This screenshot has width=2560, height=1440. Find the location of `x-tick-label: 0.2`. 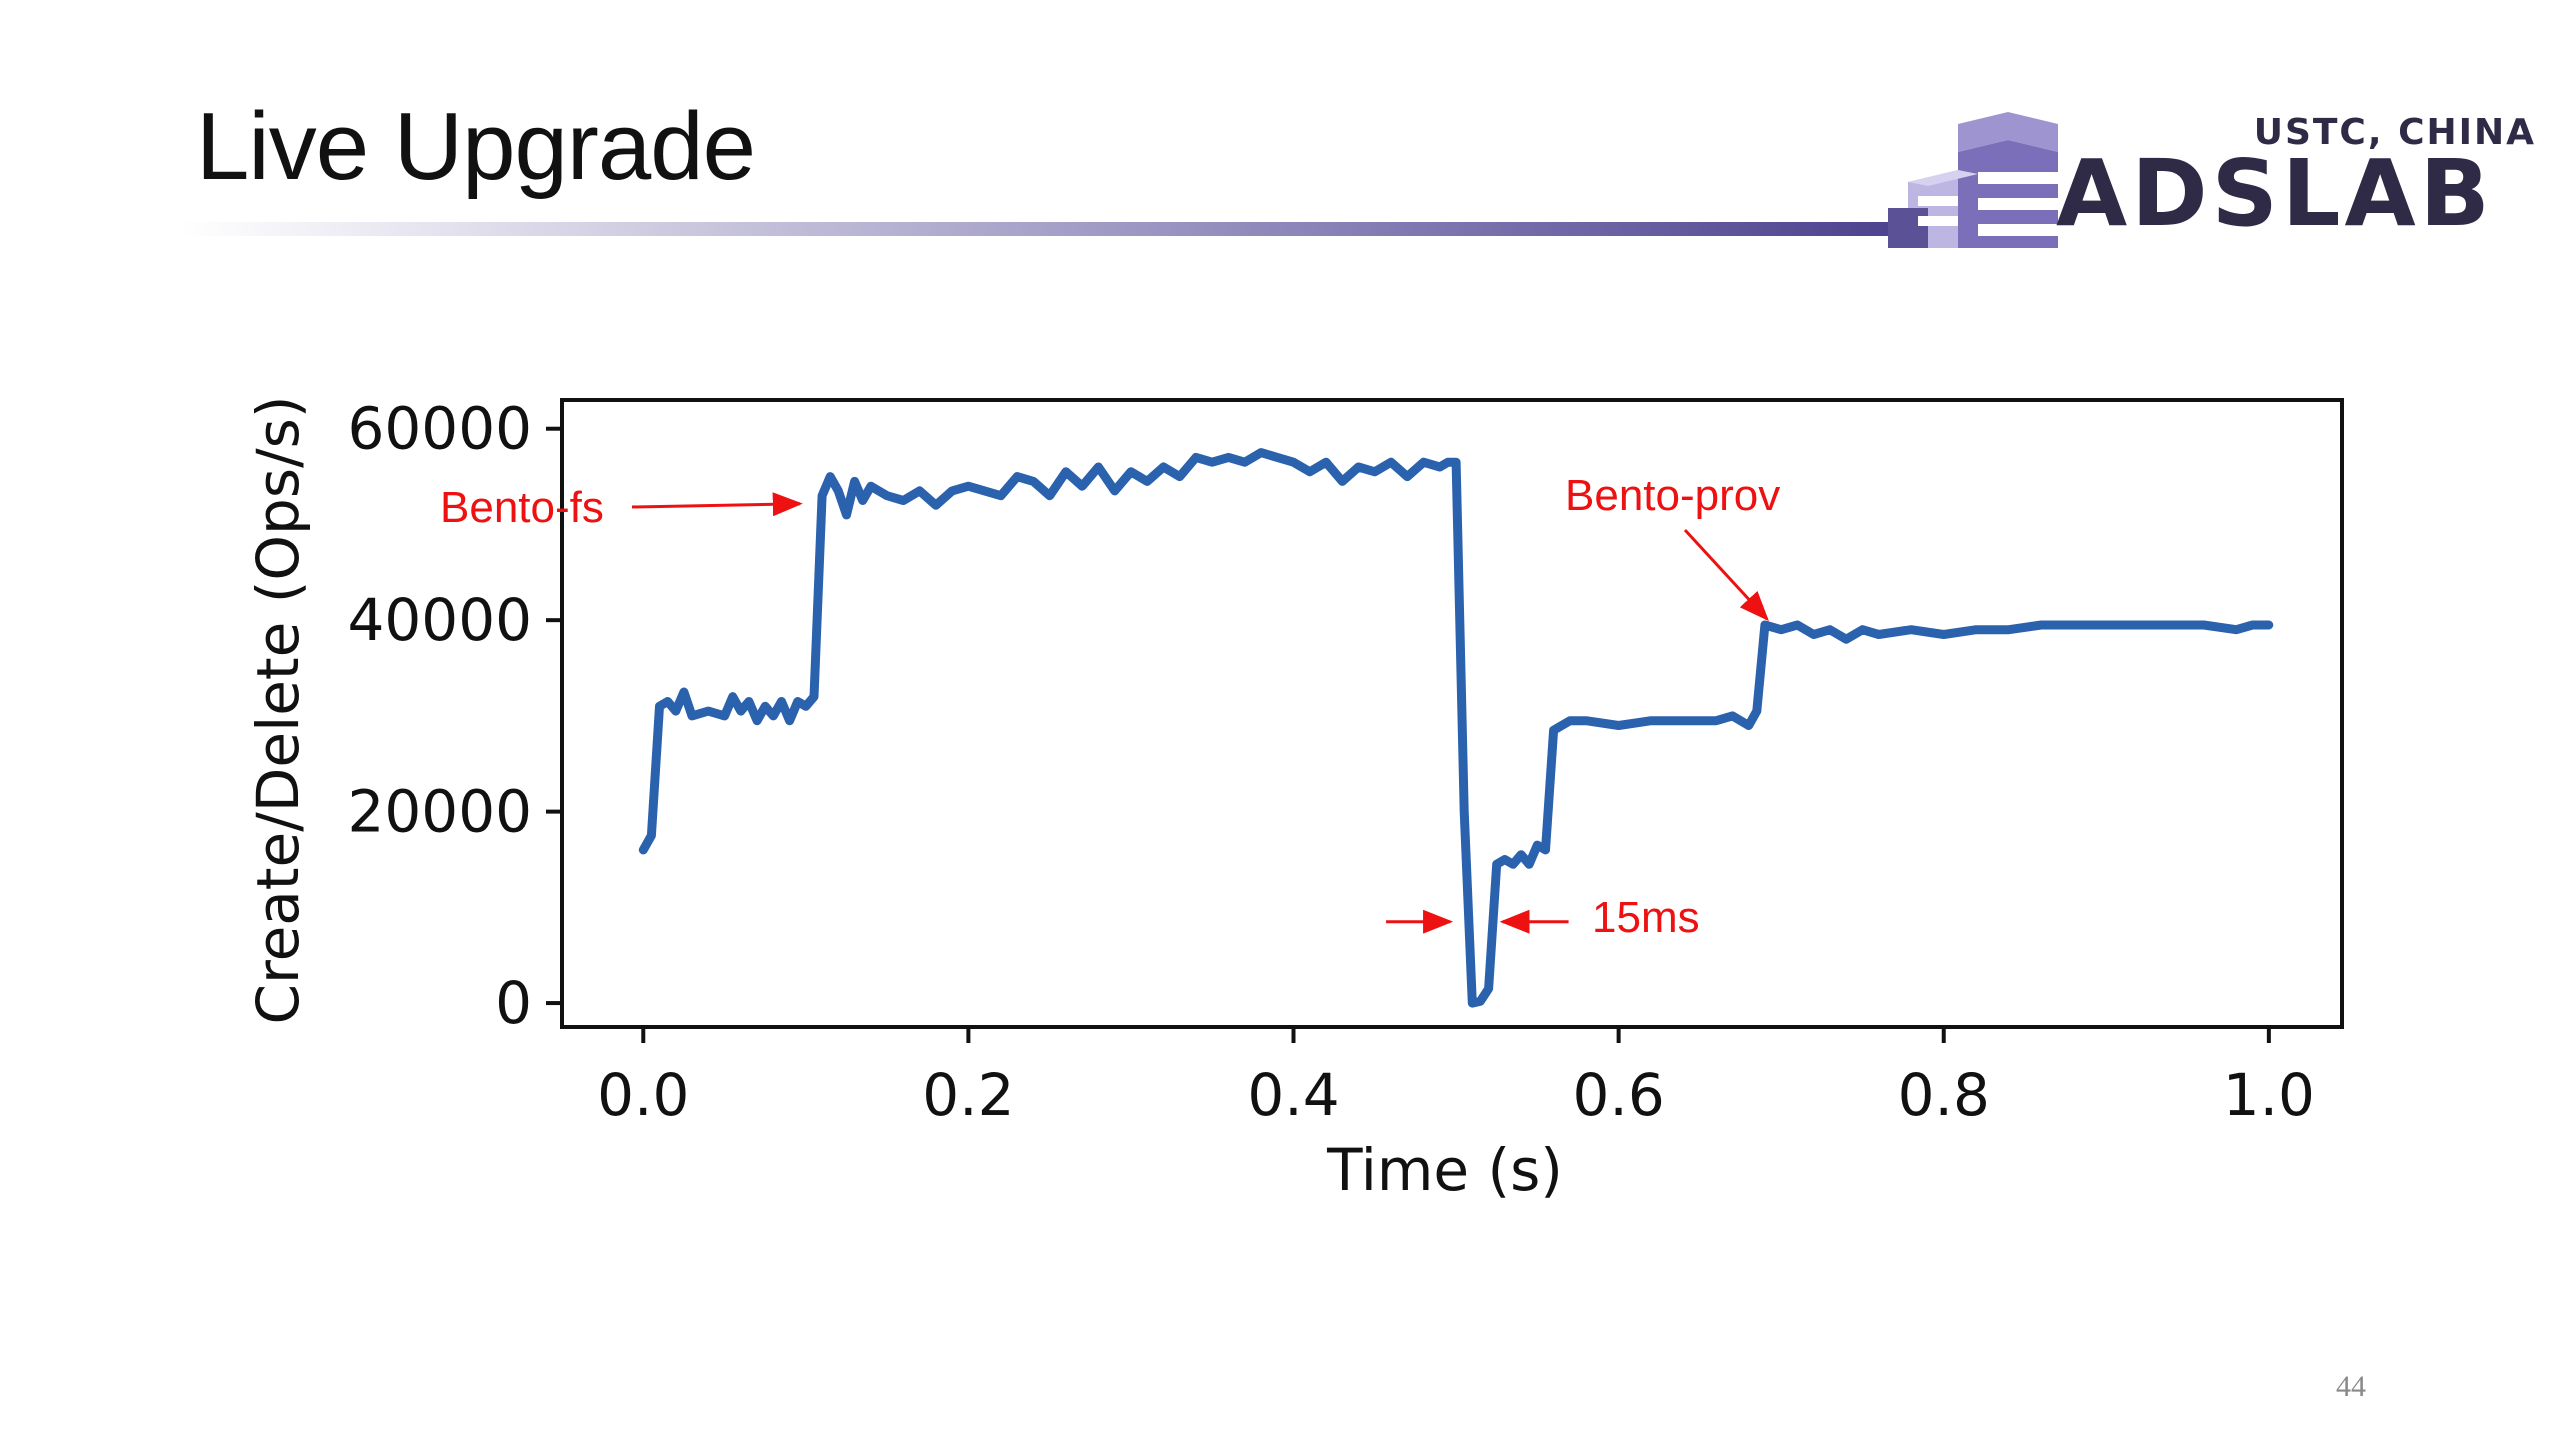

x-tick-label: 0.2 is located at coordinates (968, 1095).